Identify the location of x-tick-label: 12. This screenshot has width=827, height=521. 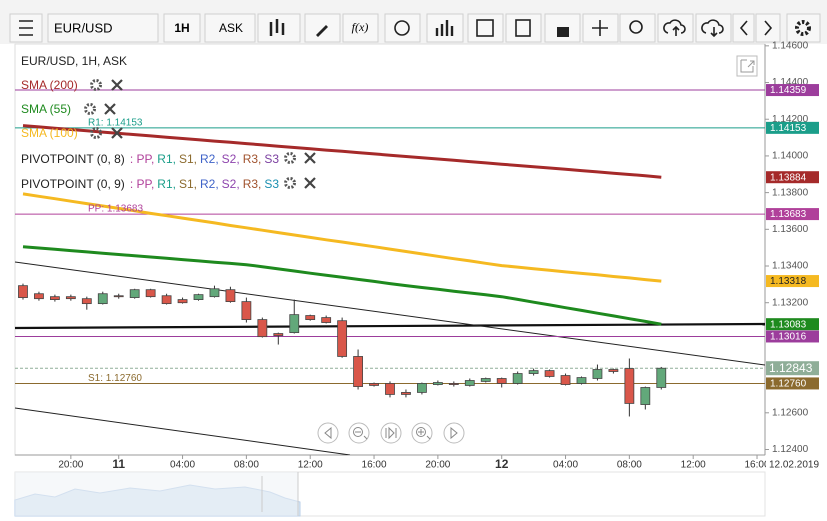
(502, 464).